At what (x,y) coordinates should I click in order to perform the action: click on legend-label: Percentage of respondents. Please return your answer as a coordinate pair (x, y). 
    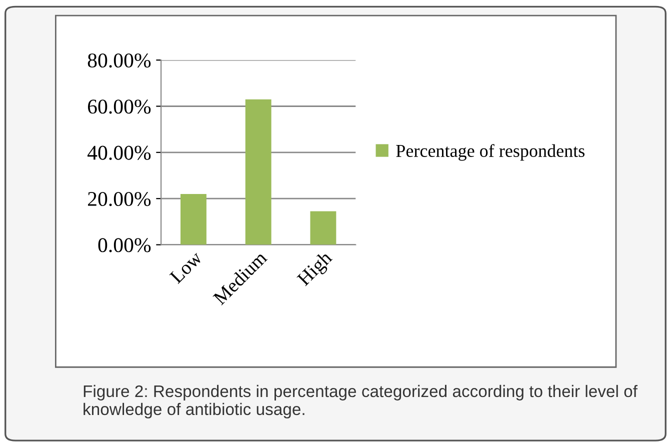
    Looking at the image, I should click on (490, 152).